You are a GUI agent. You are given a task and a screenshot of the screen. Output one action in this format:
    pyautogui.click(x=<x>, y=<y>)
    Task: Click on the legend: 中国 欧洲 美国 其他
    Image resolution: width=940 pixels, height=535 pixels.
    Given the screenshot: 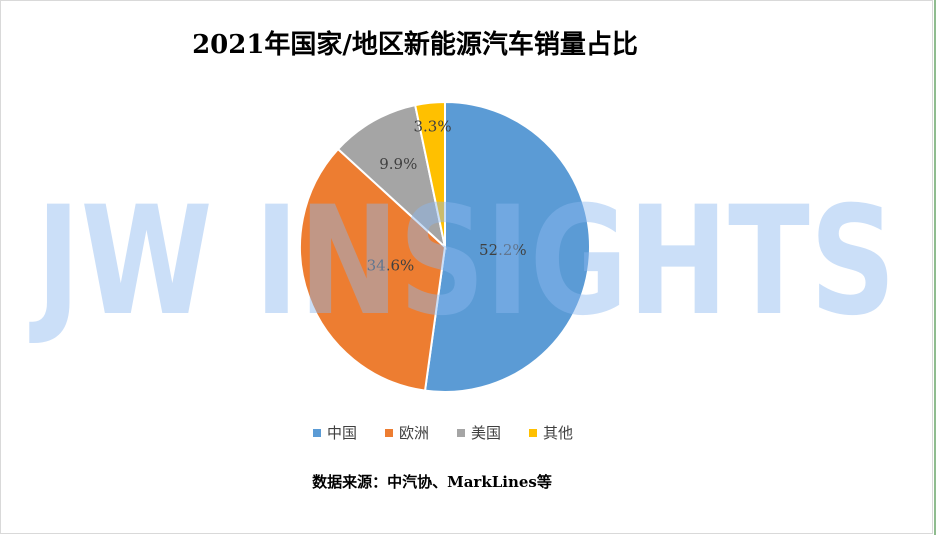 What is the action you would take?
    pyautogui.click(x=443, y=433)
    